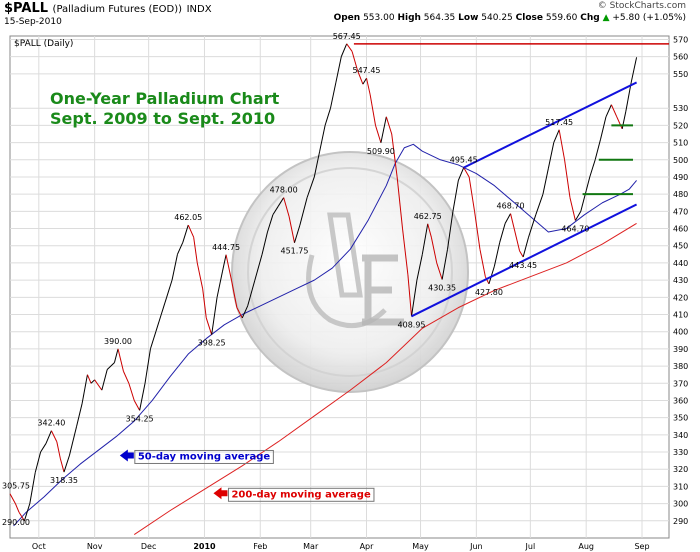  What do you see at coordinates (347, 18) in the screenshot?
I see `open-label: Open` at bounding box center [347, 18].